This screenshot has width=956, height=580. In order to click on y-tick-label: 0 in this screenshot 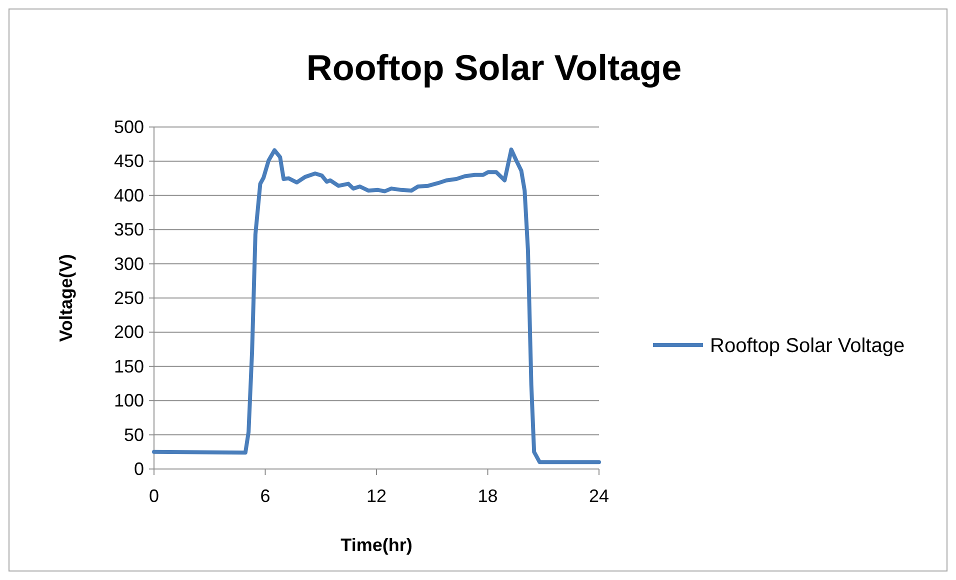, I will do `click(139, 469)`.